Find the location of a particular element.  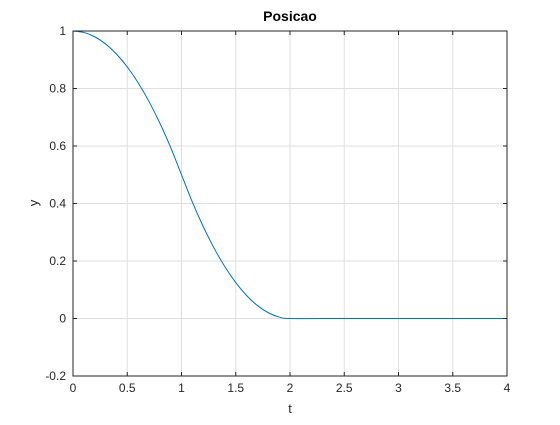

x-tick-label: 2.5 is located at coordinates (344, 388).